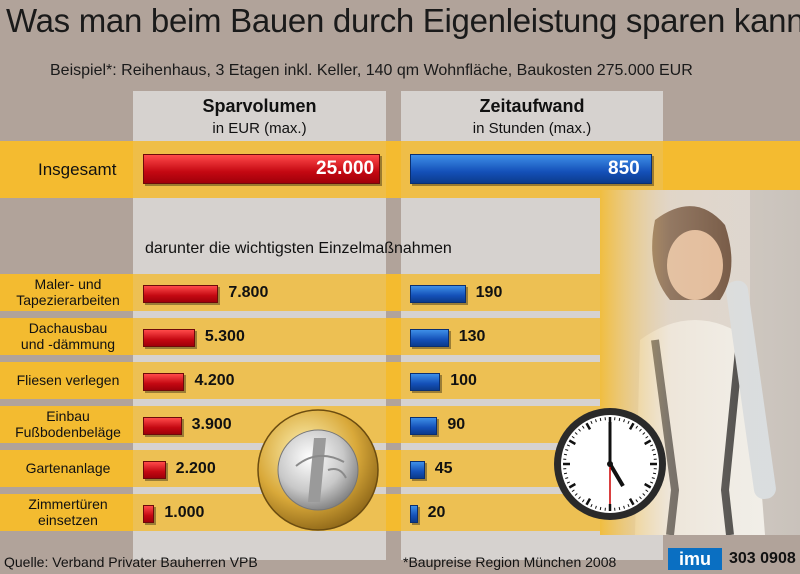  I want to click on hours-value: 190, so click(489, 292).